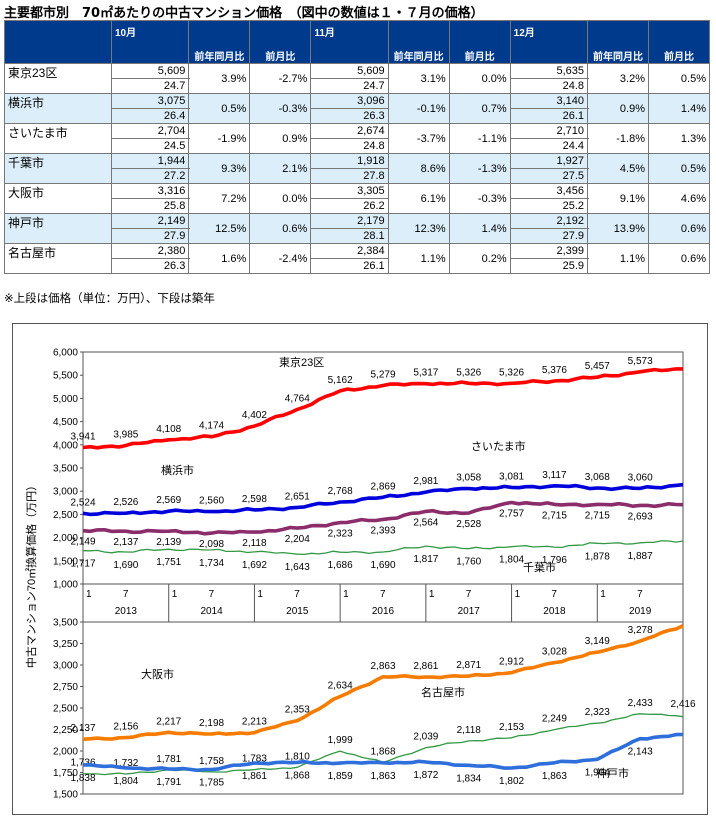 This screenshot has width=716, height=821. Describe the element at coordinates (254, 415) in the screenshot. I see `data-label: 4,402` at that location.